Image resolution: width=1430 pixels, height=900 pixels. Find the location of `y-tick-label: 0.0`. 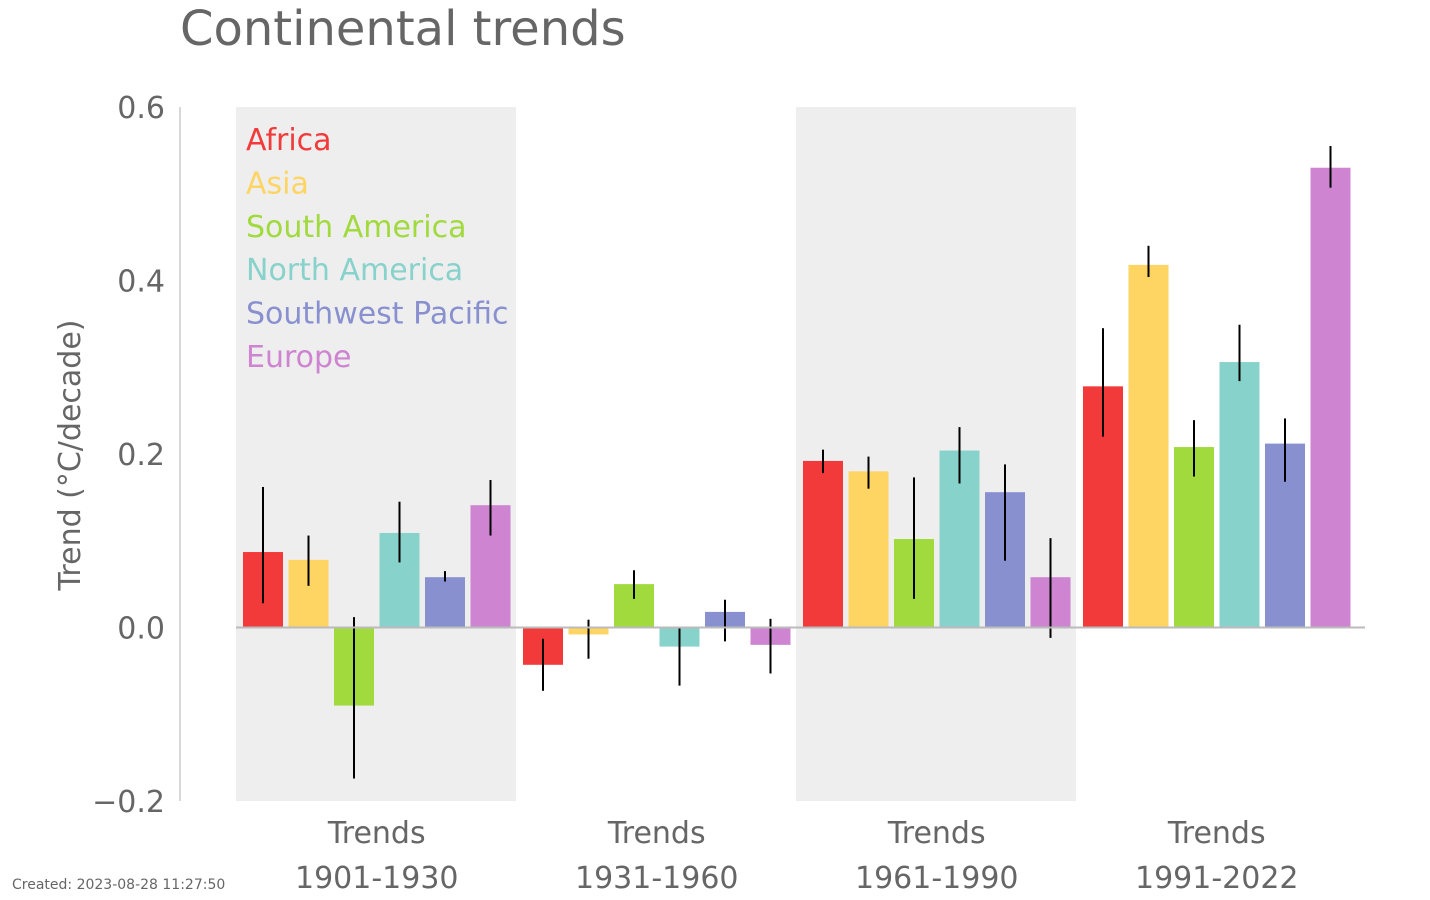

y-tick-label: 0.0 is located at coordinates (141, 629).